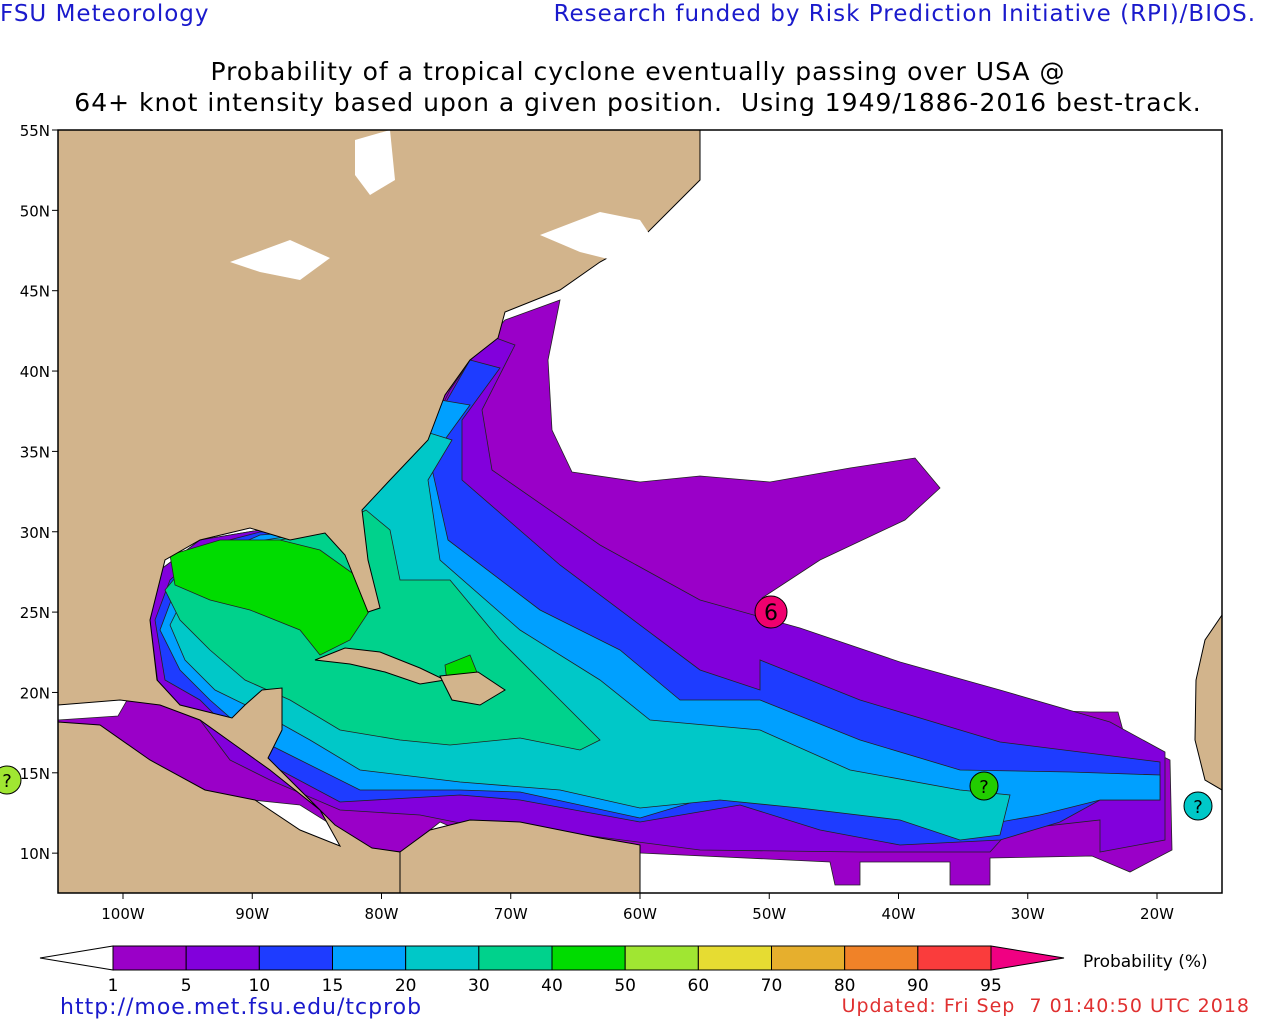 The width and height of the screenshot is (1280, 1024). I want to click on footer-updated: Updated: Fri Sep 7 01:40:50 UTC 2018, so click(1046, 1006).